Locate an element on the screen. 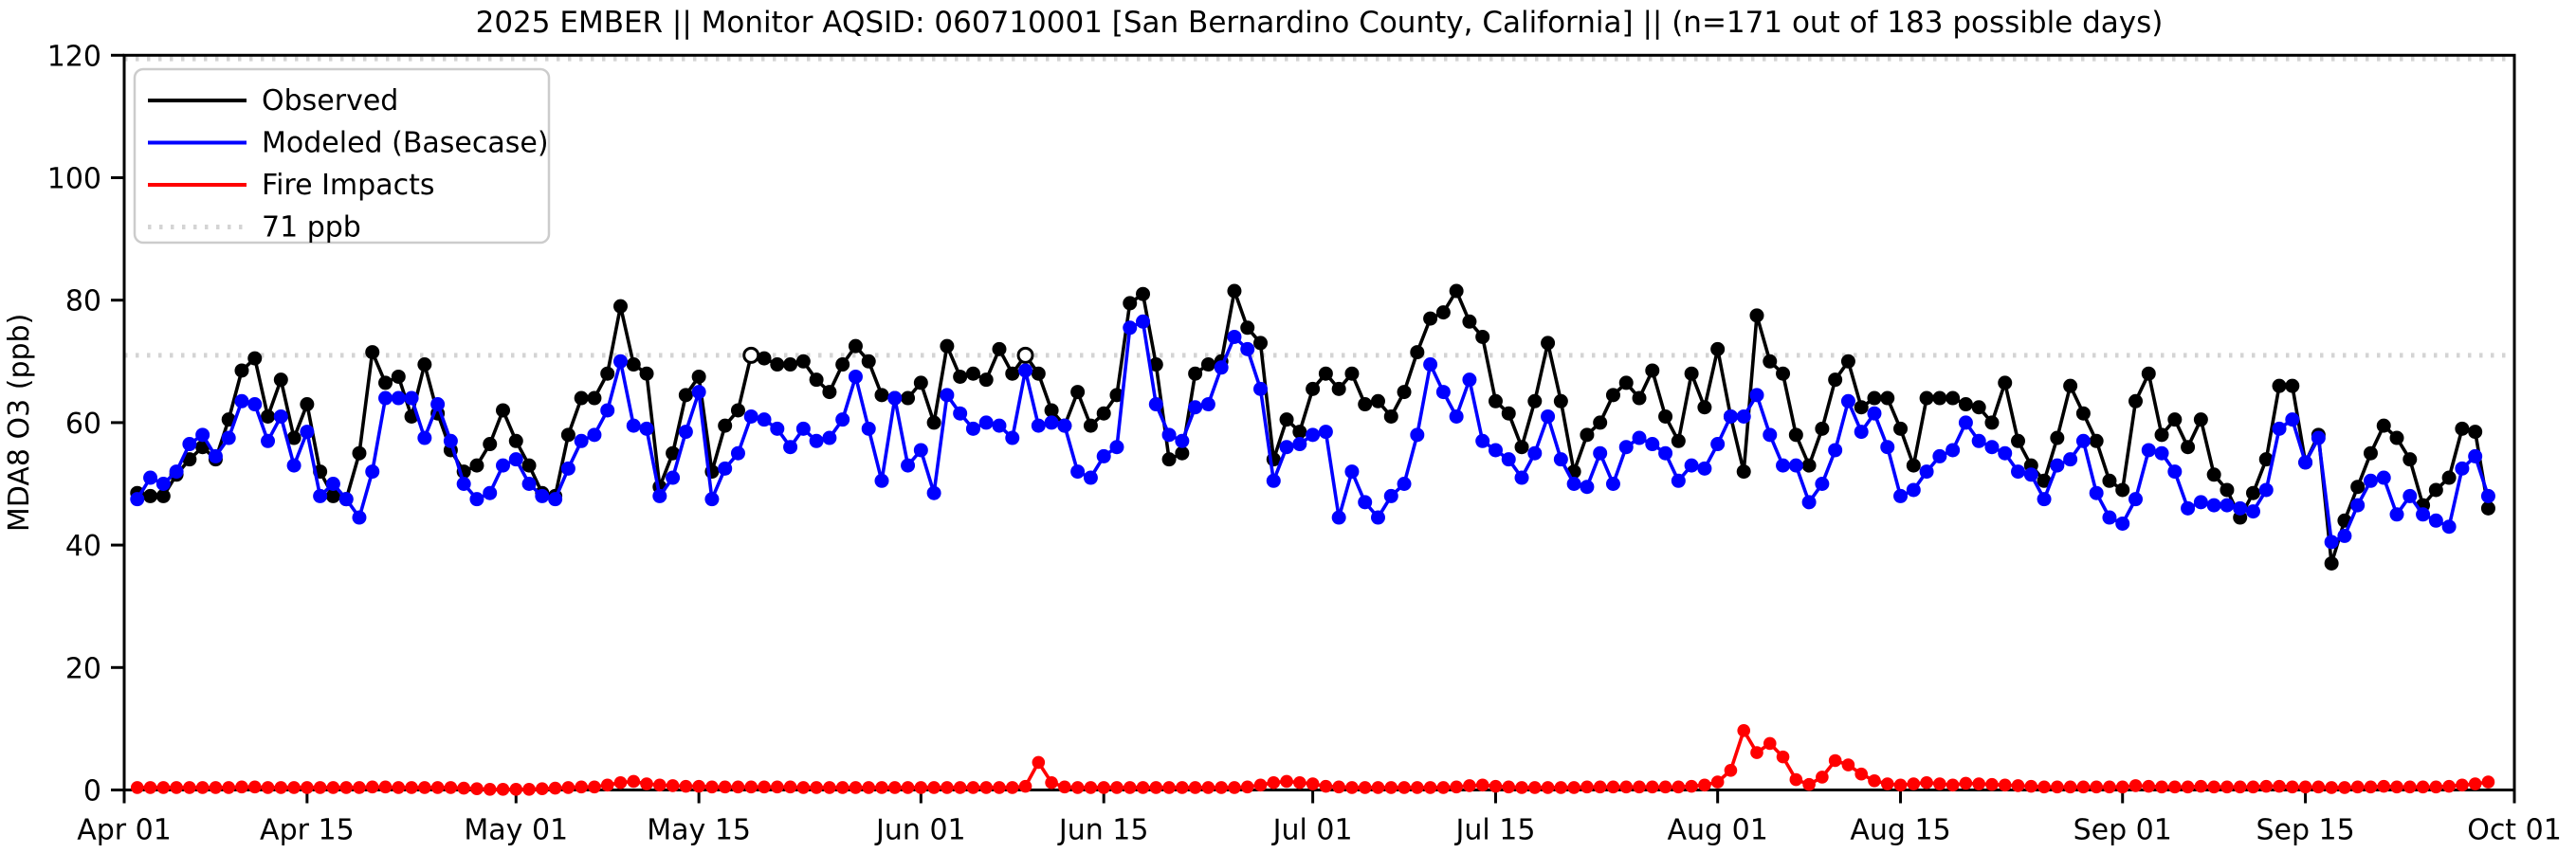 This screenshot has width=2576, height=853. x-tick-label: Aug 15 is located at coordinates (1900, 830).